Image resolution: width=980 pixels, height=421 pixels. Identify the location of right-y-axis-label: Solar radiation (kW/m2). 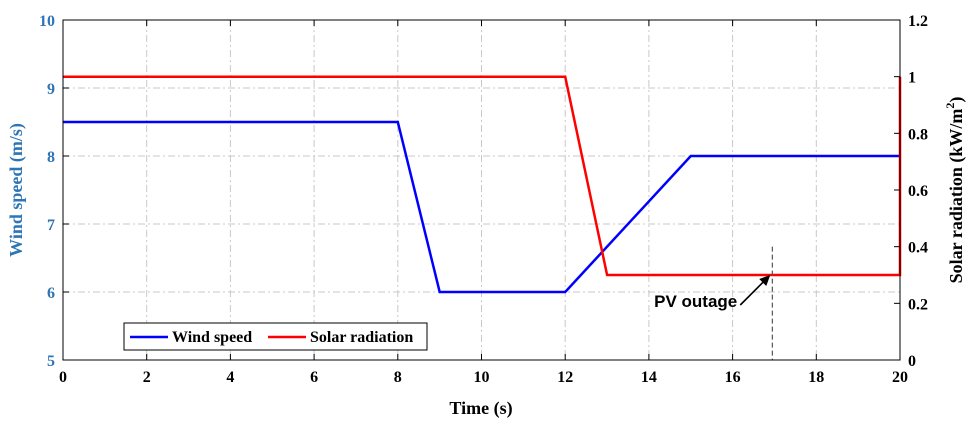
(955, 190).